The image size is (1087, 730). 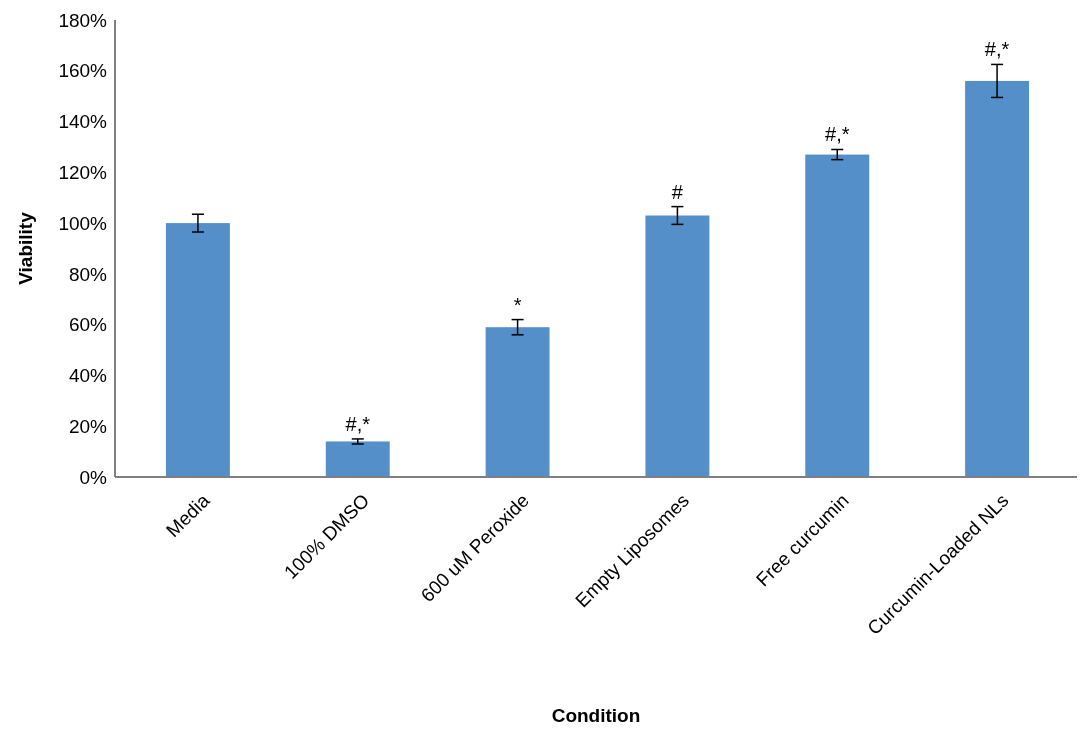 What do you see at coordinates (83, 172) in the screenshot?
I see `y-tick-label: 120%` at bounding box center [83, 172].